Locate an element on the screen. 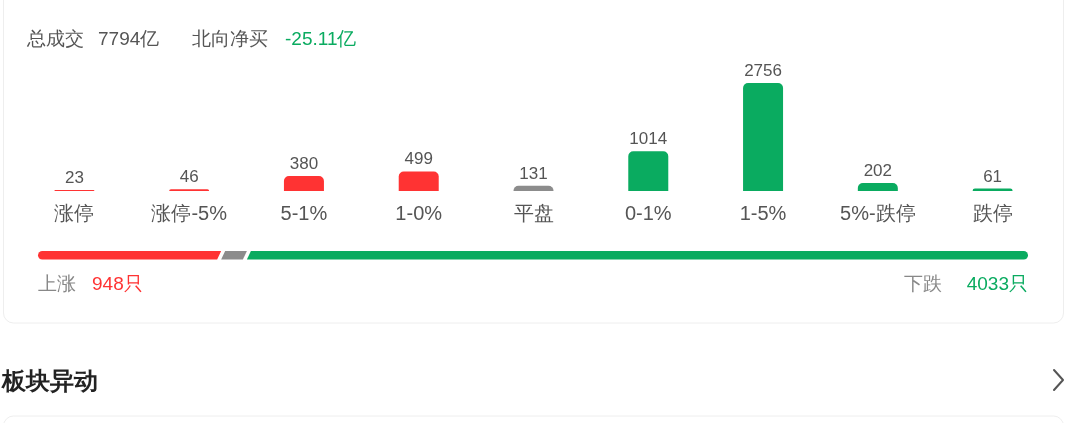 This screenshot has height=423, width=1080. x-tick-label: 涨停 is located at coordinates (74, 213).